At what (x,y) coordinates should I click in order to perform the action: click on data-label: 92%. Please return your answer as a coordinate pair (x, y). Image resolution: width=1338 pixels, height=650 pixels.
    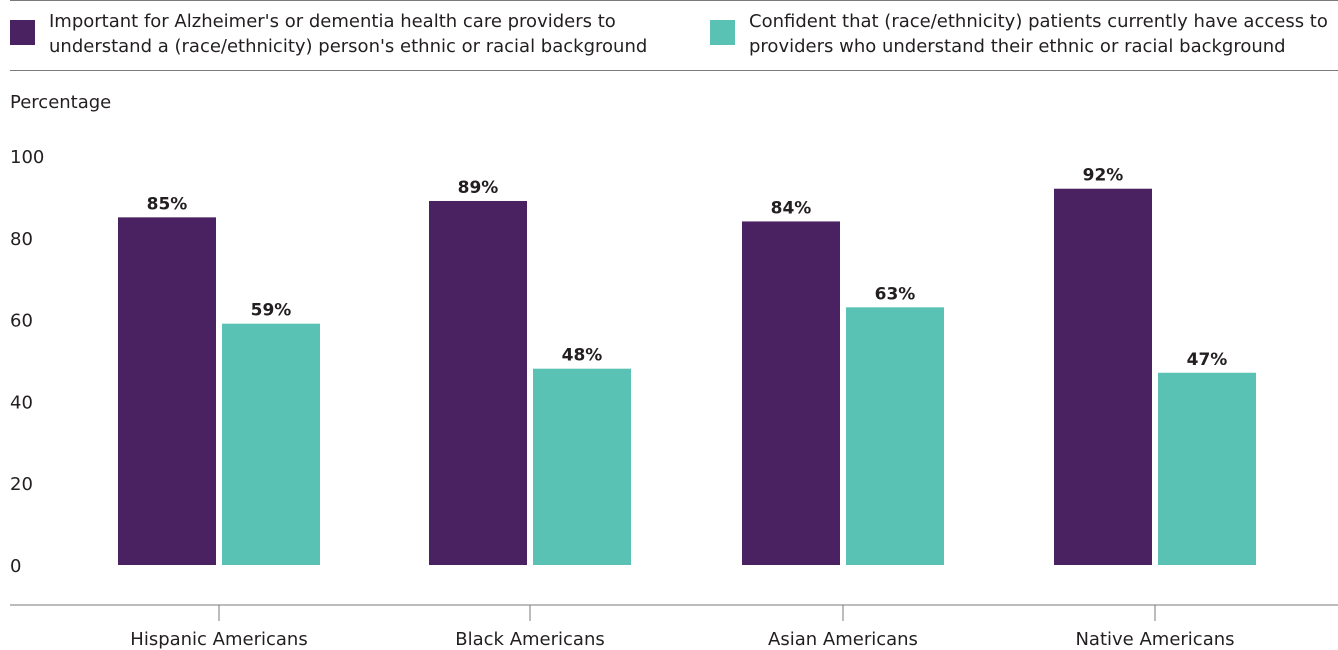
    Looking at the image, I should click on (1103, 176).